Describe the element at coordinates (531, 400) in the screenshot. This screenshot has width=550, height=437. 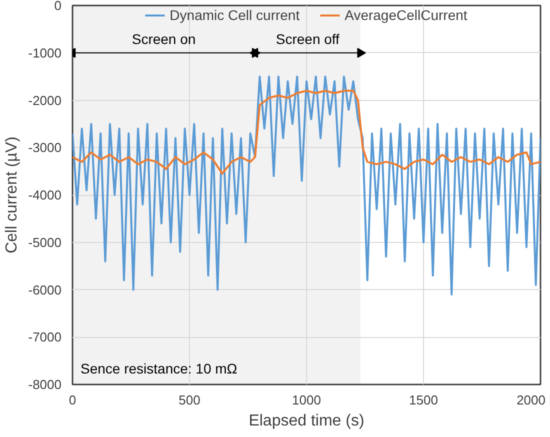
I see `x-tick-label: 2000` at that location.